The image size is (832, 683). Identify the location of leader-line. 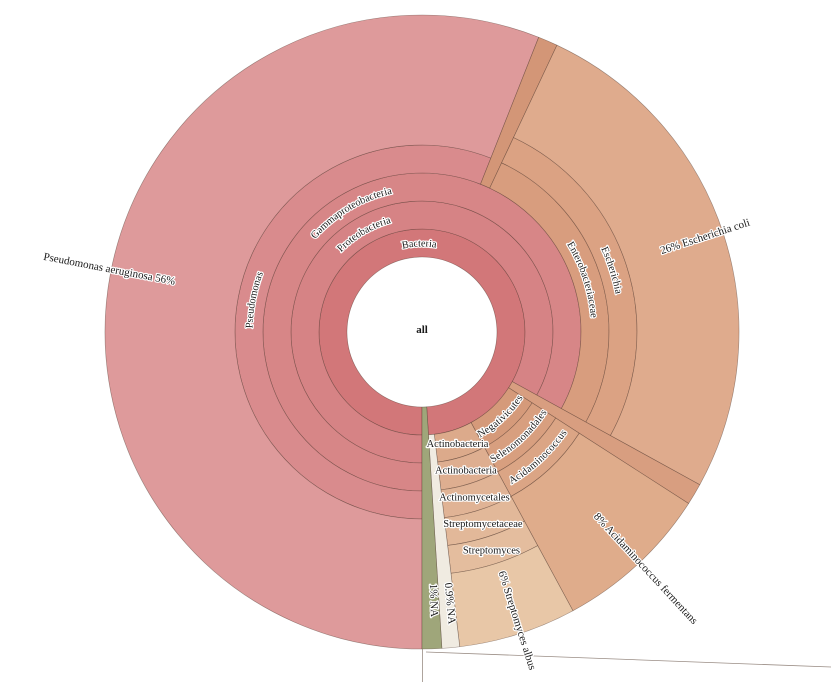
(628, 659).